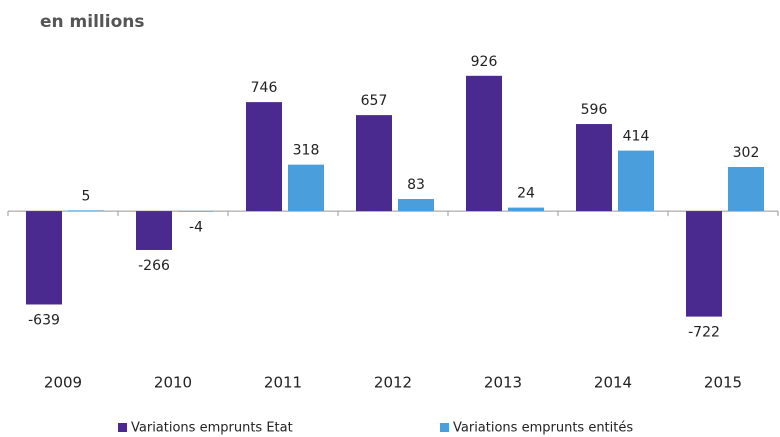 This screenshot has height=437, width=780. What do you see at coordinates (543, 428) in the screenshot?
I see `legend-label: Variations emprunts entités` at bounding box center [543, 428].